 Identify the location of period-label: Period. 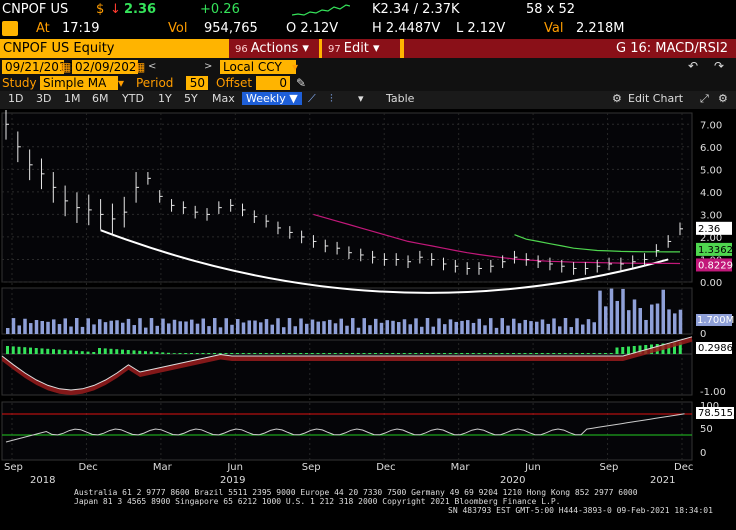
(155, 83).